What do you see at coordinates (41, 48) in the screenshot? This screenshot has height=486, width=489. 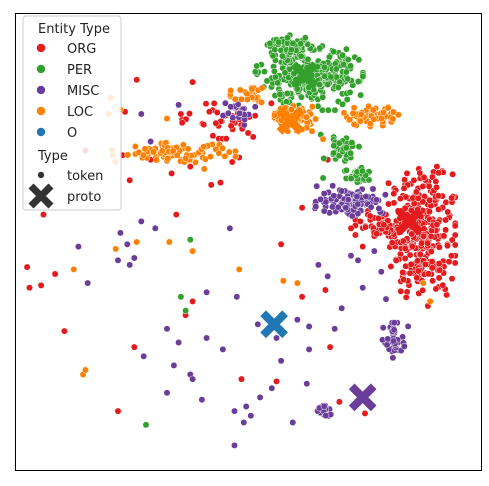 I see `legend-swatch-org` at bounding box center [41, 48].